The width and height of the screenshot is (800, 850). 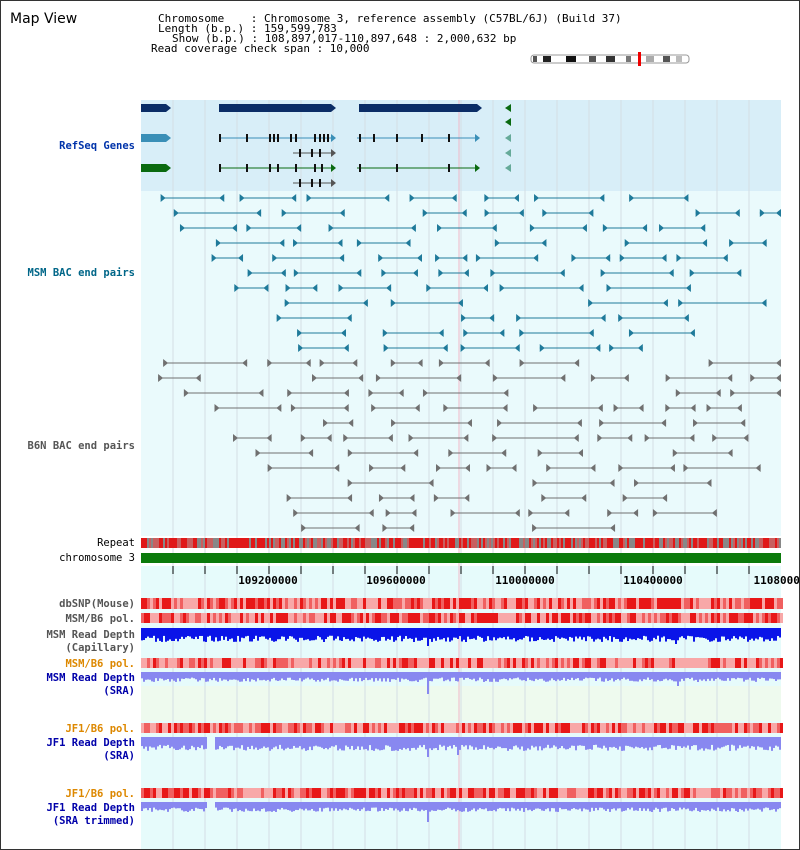 What do you see at coordinates (270, 168) in the screenshot?
I see `exon-tick` at bounding box center [270, 168].